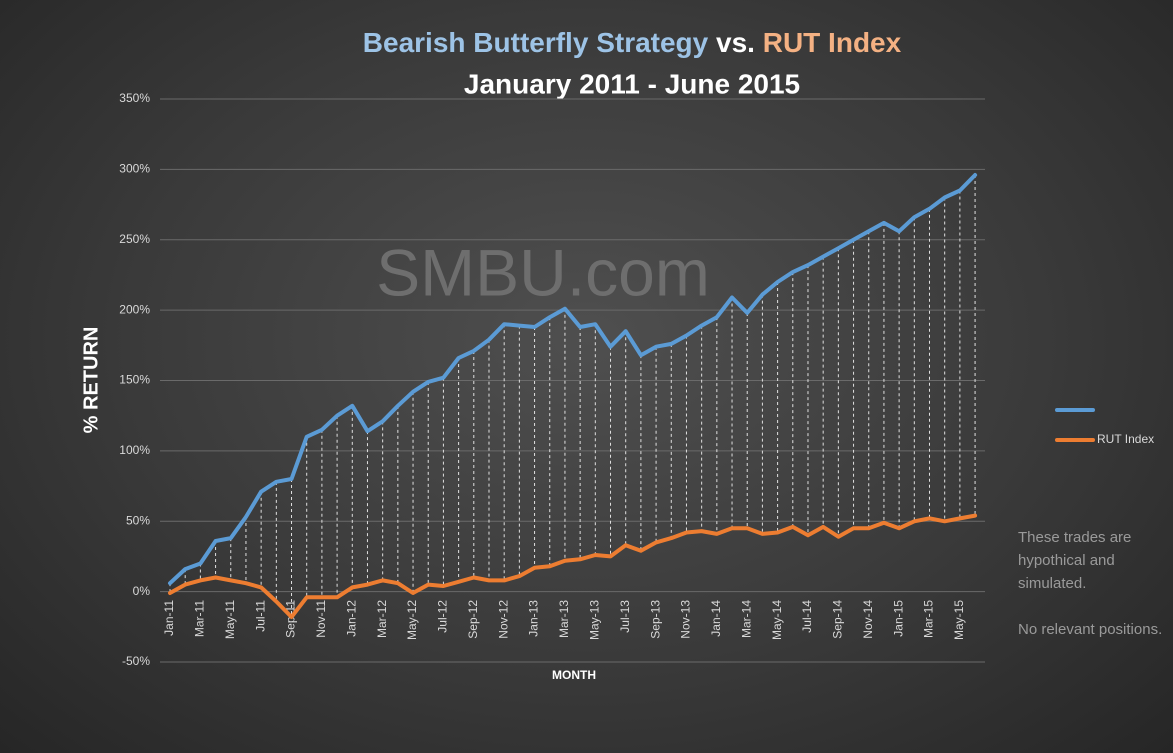 The width and height of the screenshot is (1173, 753). Describe the element at coordinates (735, 42) in the screenshot. I see `title-part: vs.` at that location.